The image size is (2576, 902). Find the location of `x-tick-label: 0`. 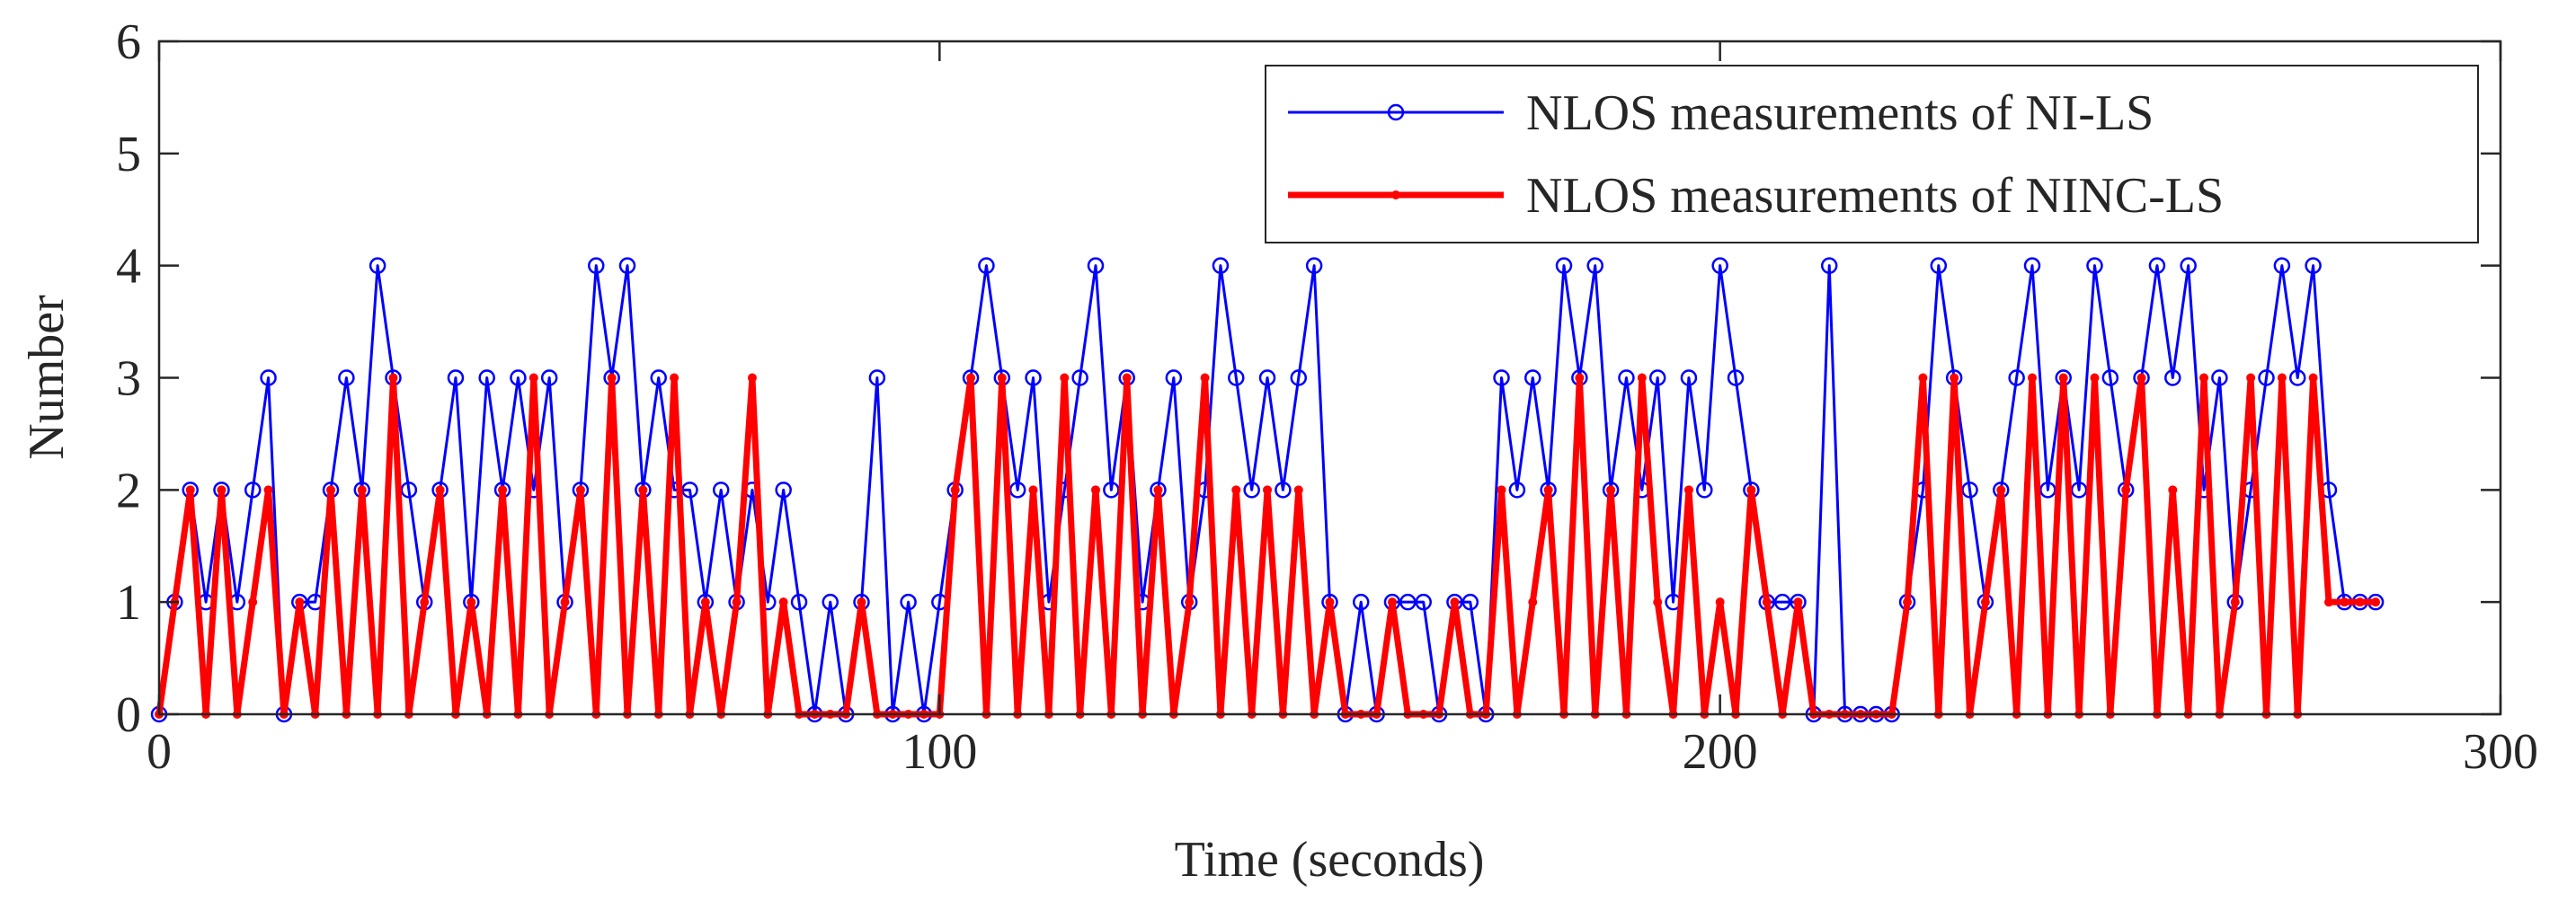

x-tick-label: 0 is located at coordinates (159, 752).